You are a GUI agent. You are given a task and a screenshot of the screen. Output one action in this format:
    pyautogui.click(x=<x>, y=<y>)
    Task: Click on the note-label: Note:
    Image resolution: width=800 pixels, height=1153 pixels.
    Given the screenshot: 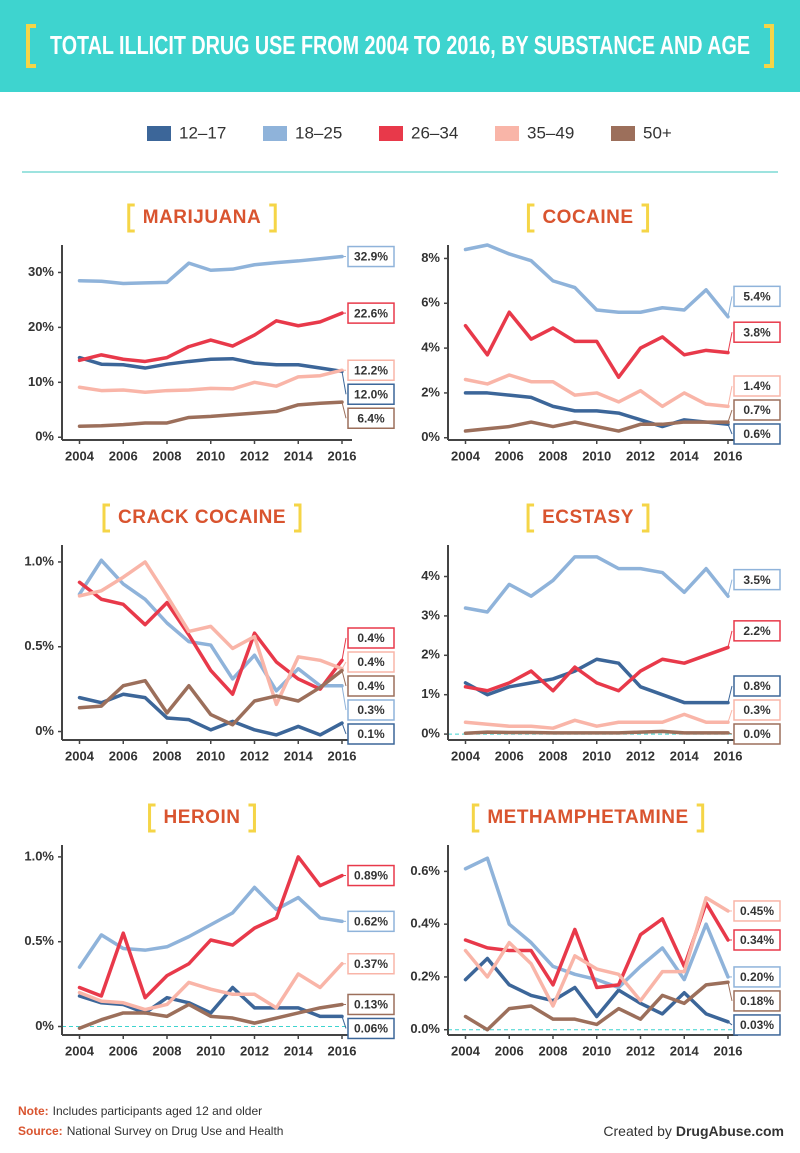 What is the action you would take?
    pyautogui.click(x=33, y=1111)
    